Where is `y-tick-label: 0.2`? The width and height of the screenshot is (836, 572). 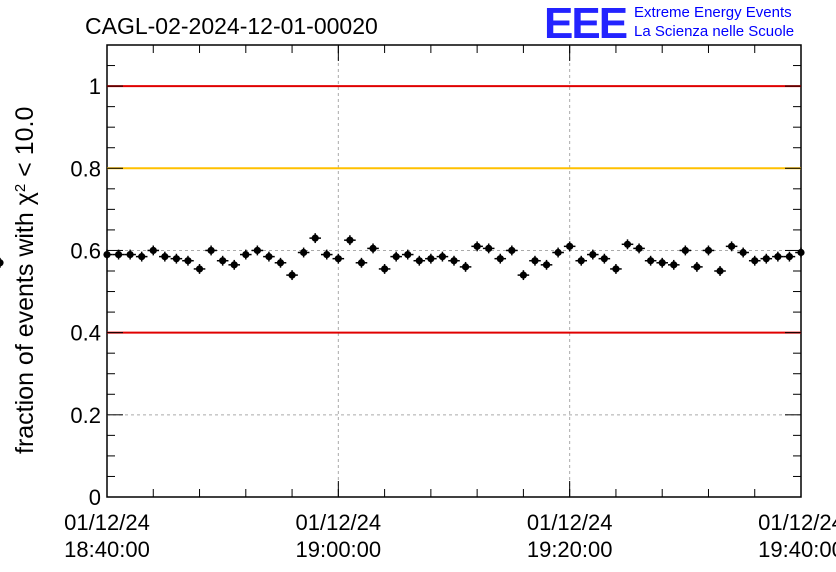 y-tick-label: 0.2 is located at coordinates (85, 415).